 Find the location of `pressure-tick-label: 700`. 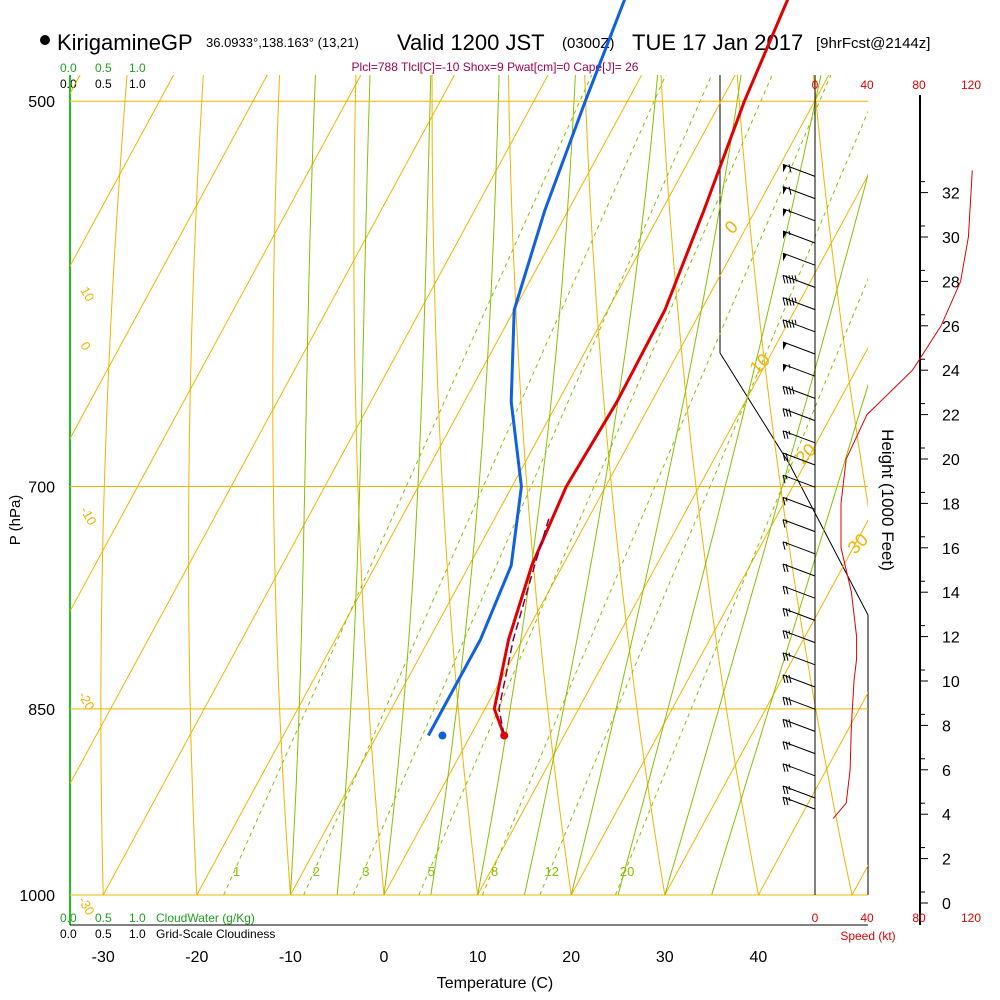

pressure-tick-label: 700 is located at coordinates (41, 488).